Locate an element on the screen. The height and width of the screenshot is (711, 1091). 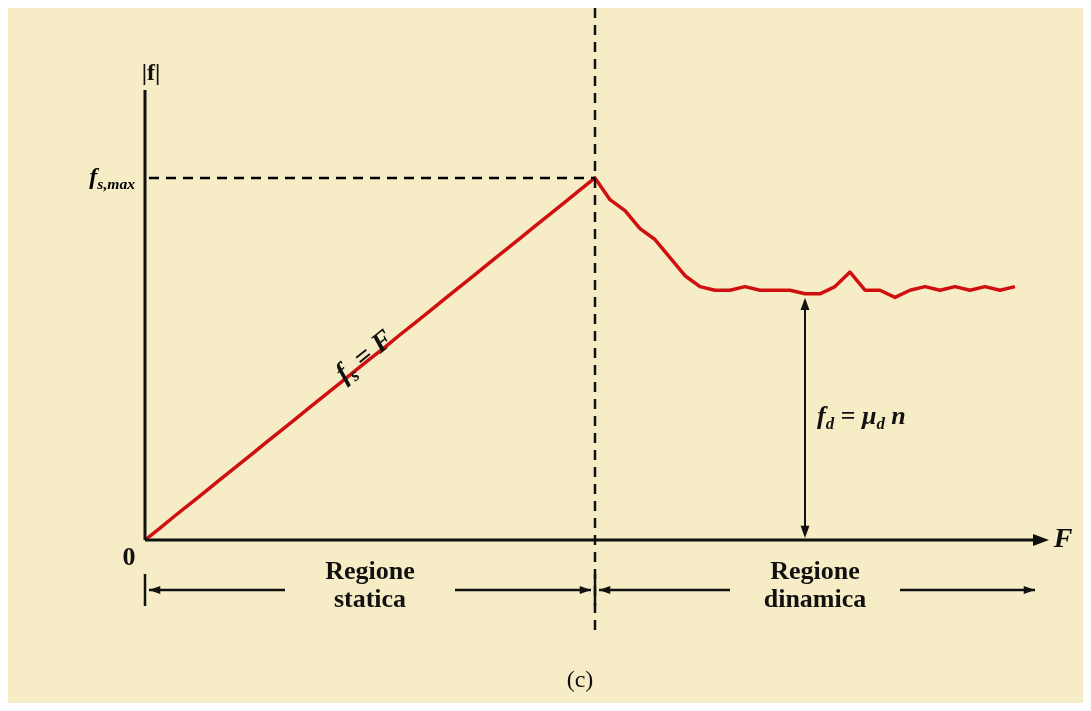
annotation: fs = F is located at coordinates (363, 355).